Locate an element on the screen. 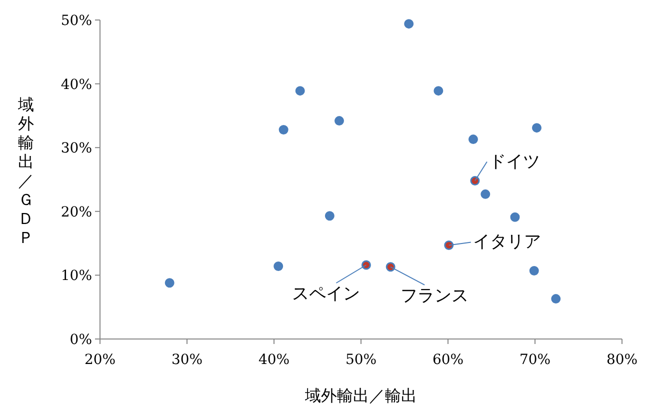 Image resolution: width=653 pixels, height=405 pixels. annotation: スペイン is located at coordinates (326, 294).